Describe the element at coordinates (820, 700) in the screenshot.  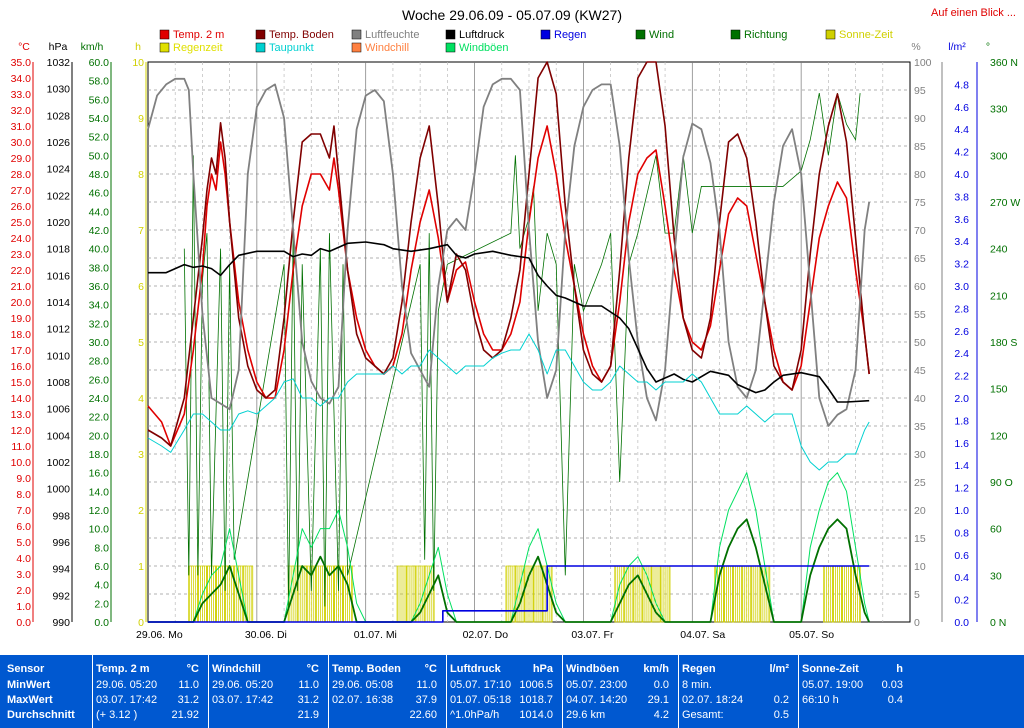
I see `table-cell: 66:10 h` at that location.